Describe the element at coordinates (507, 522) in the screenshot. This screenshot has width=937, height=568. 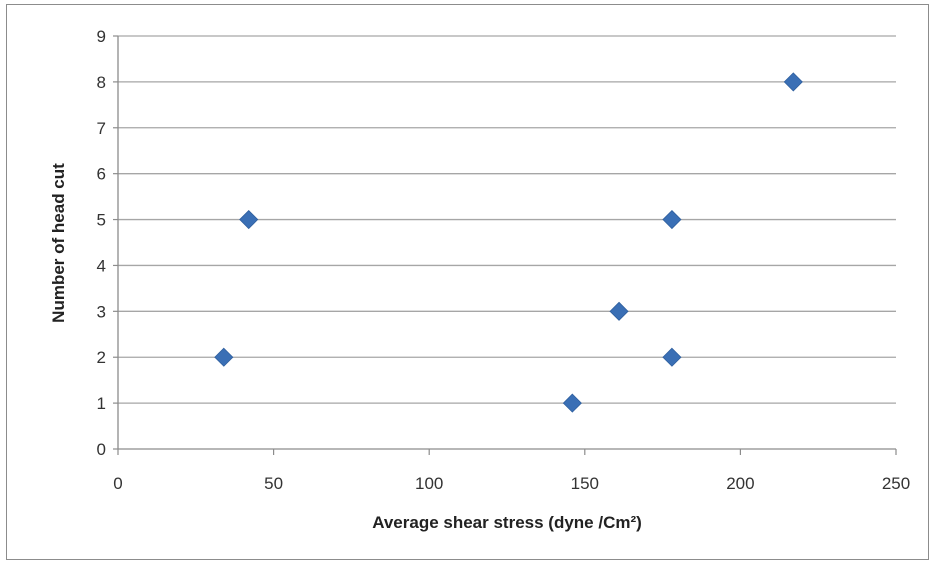
I see `x-axis-title: Average shear stress (dyne /Cm²)` at that location.